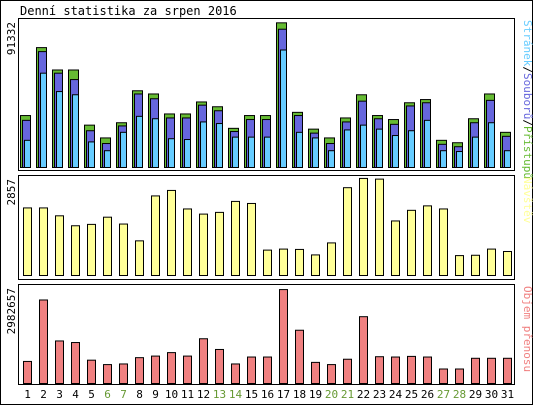  Describe the element at coordinates (171, 394) in the screenshot. I see `x-tick-label: 10` at that location.